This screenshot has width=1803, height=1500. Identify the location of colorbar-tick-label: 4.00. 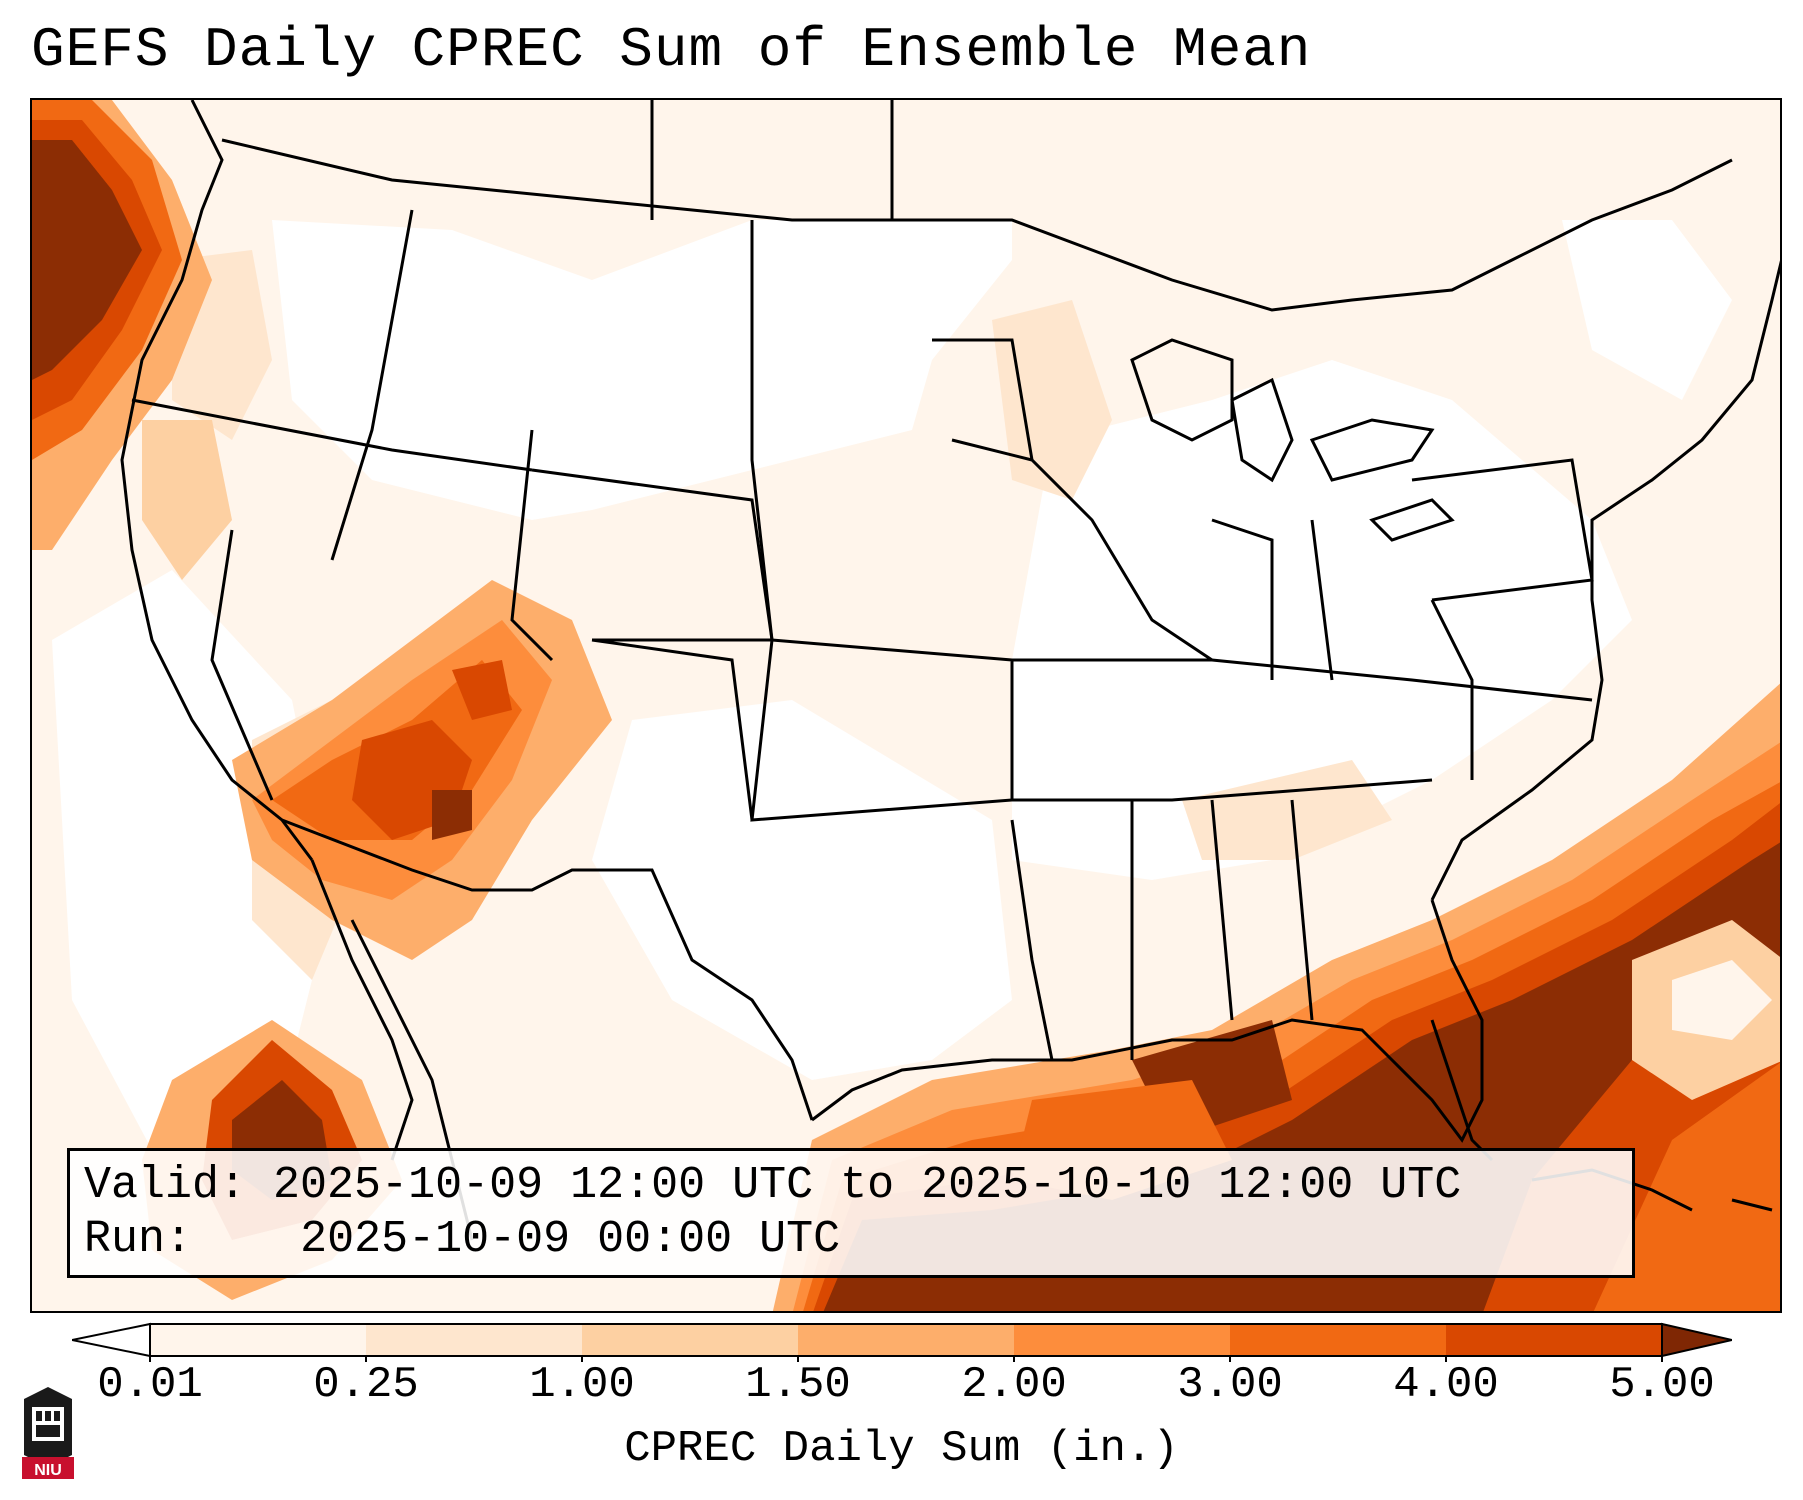
(1446, 1385).